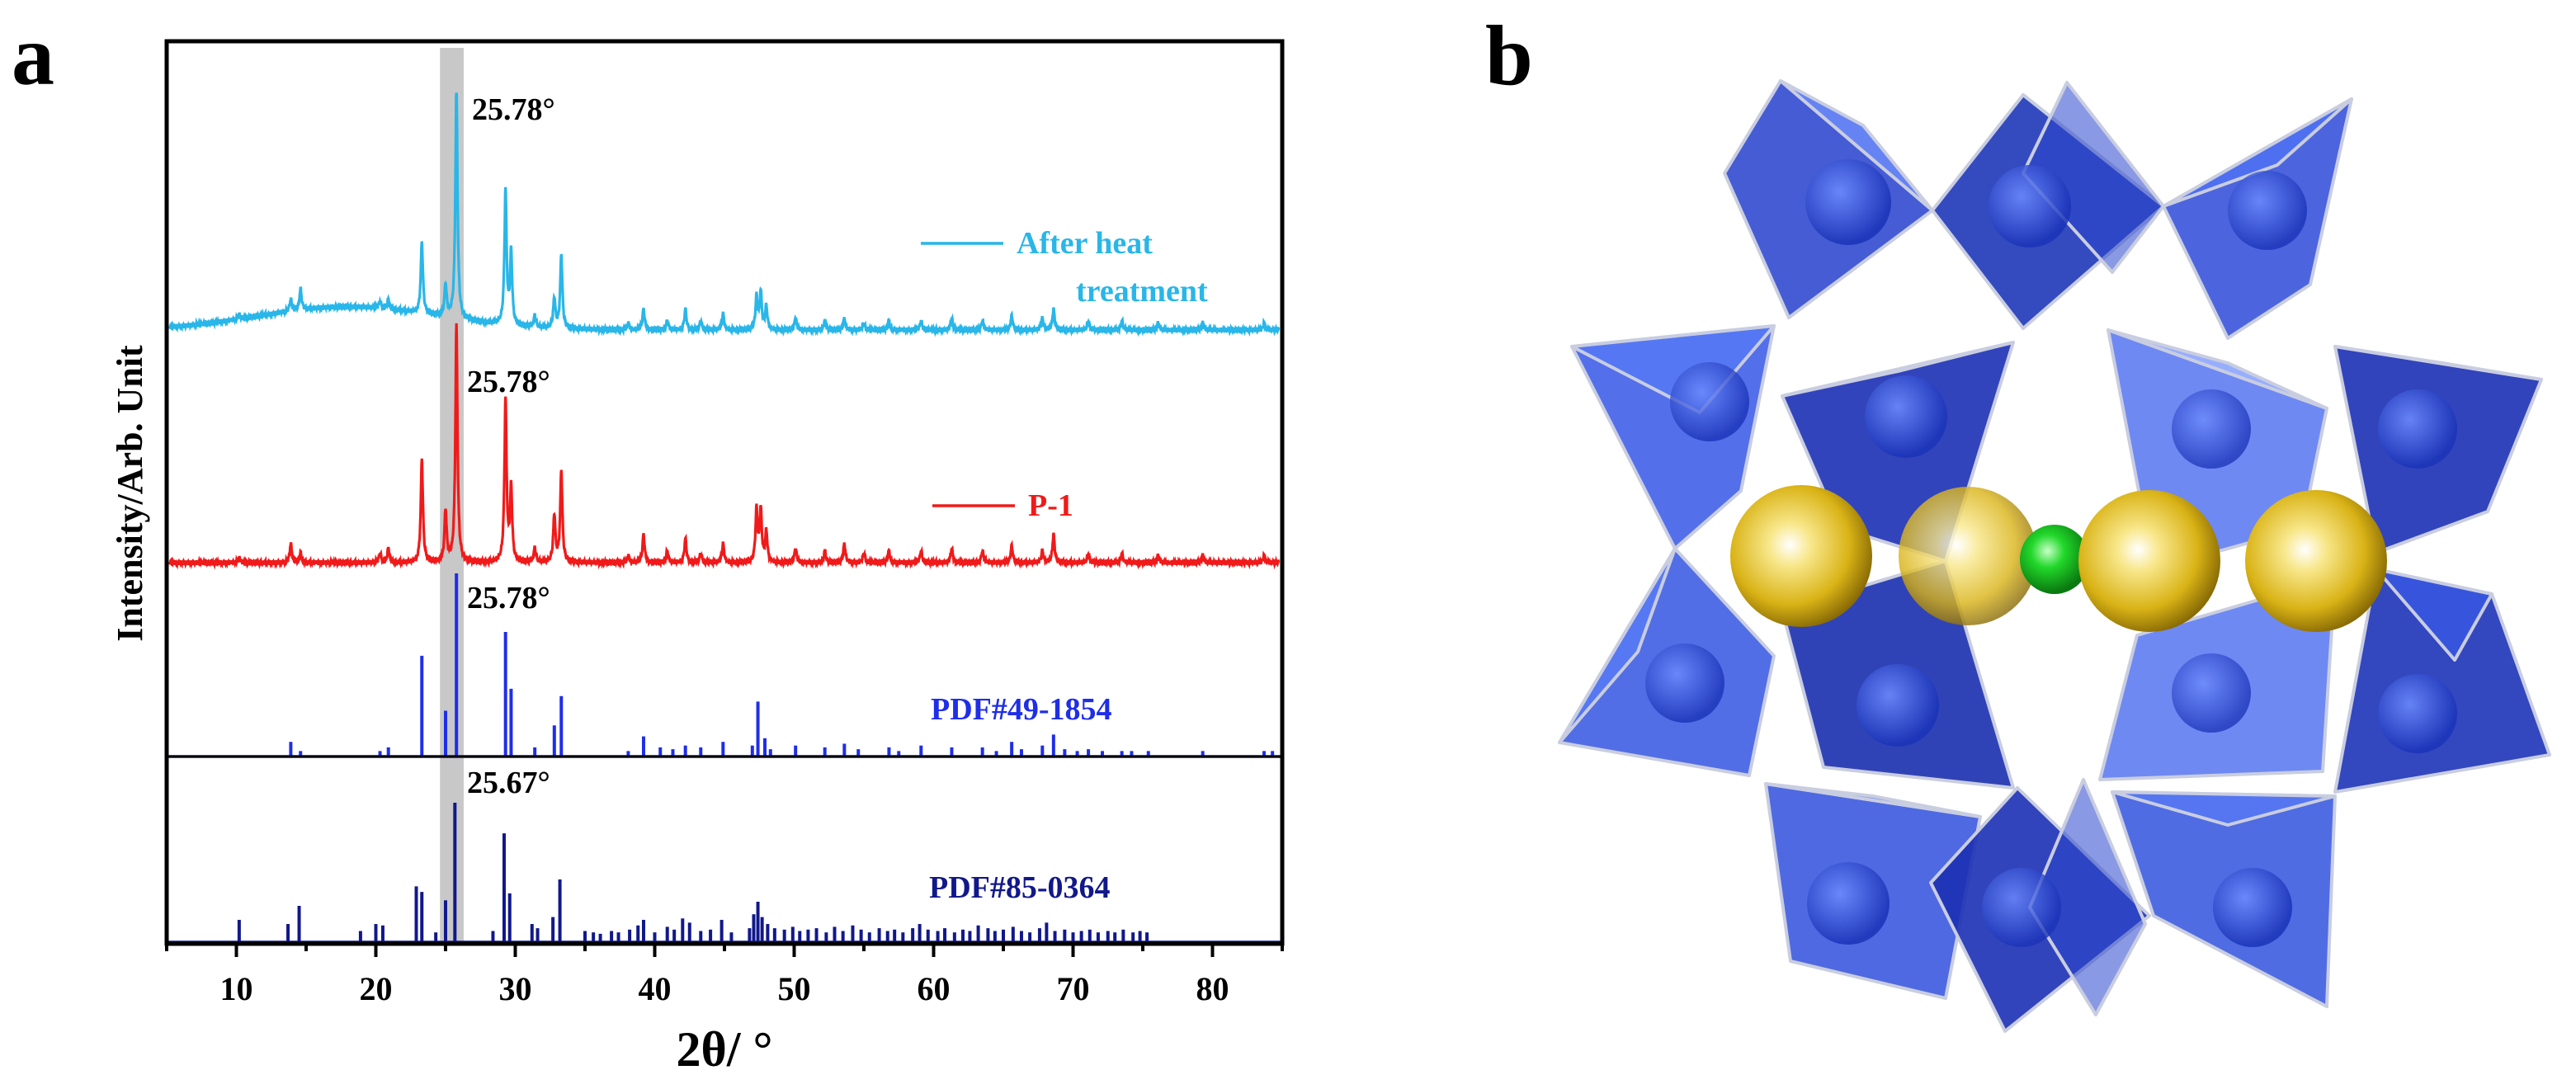 This screenshot has height=1089, width=2576. I want to click on series-after-heat-treatment, so click(724, 214).